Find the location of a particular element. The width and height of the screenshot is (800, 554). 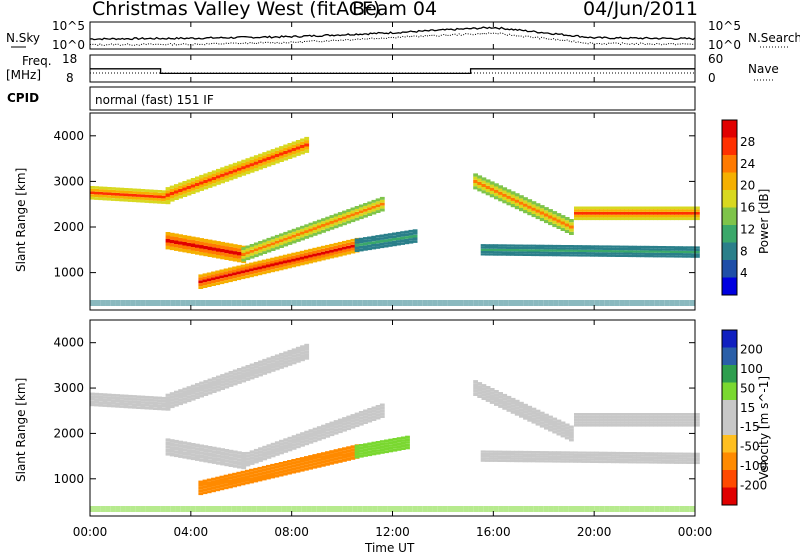

x-tick-label: 16:00 is located at coordinates (493, 532).